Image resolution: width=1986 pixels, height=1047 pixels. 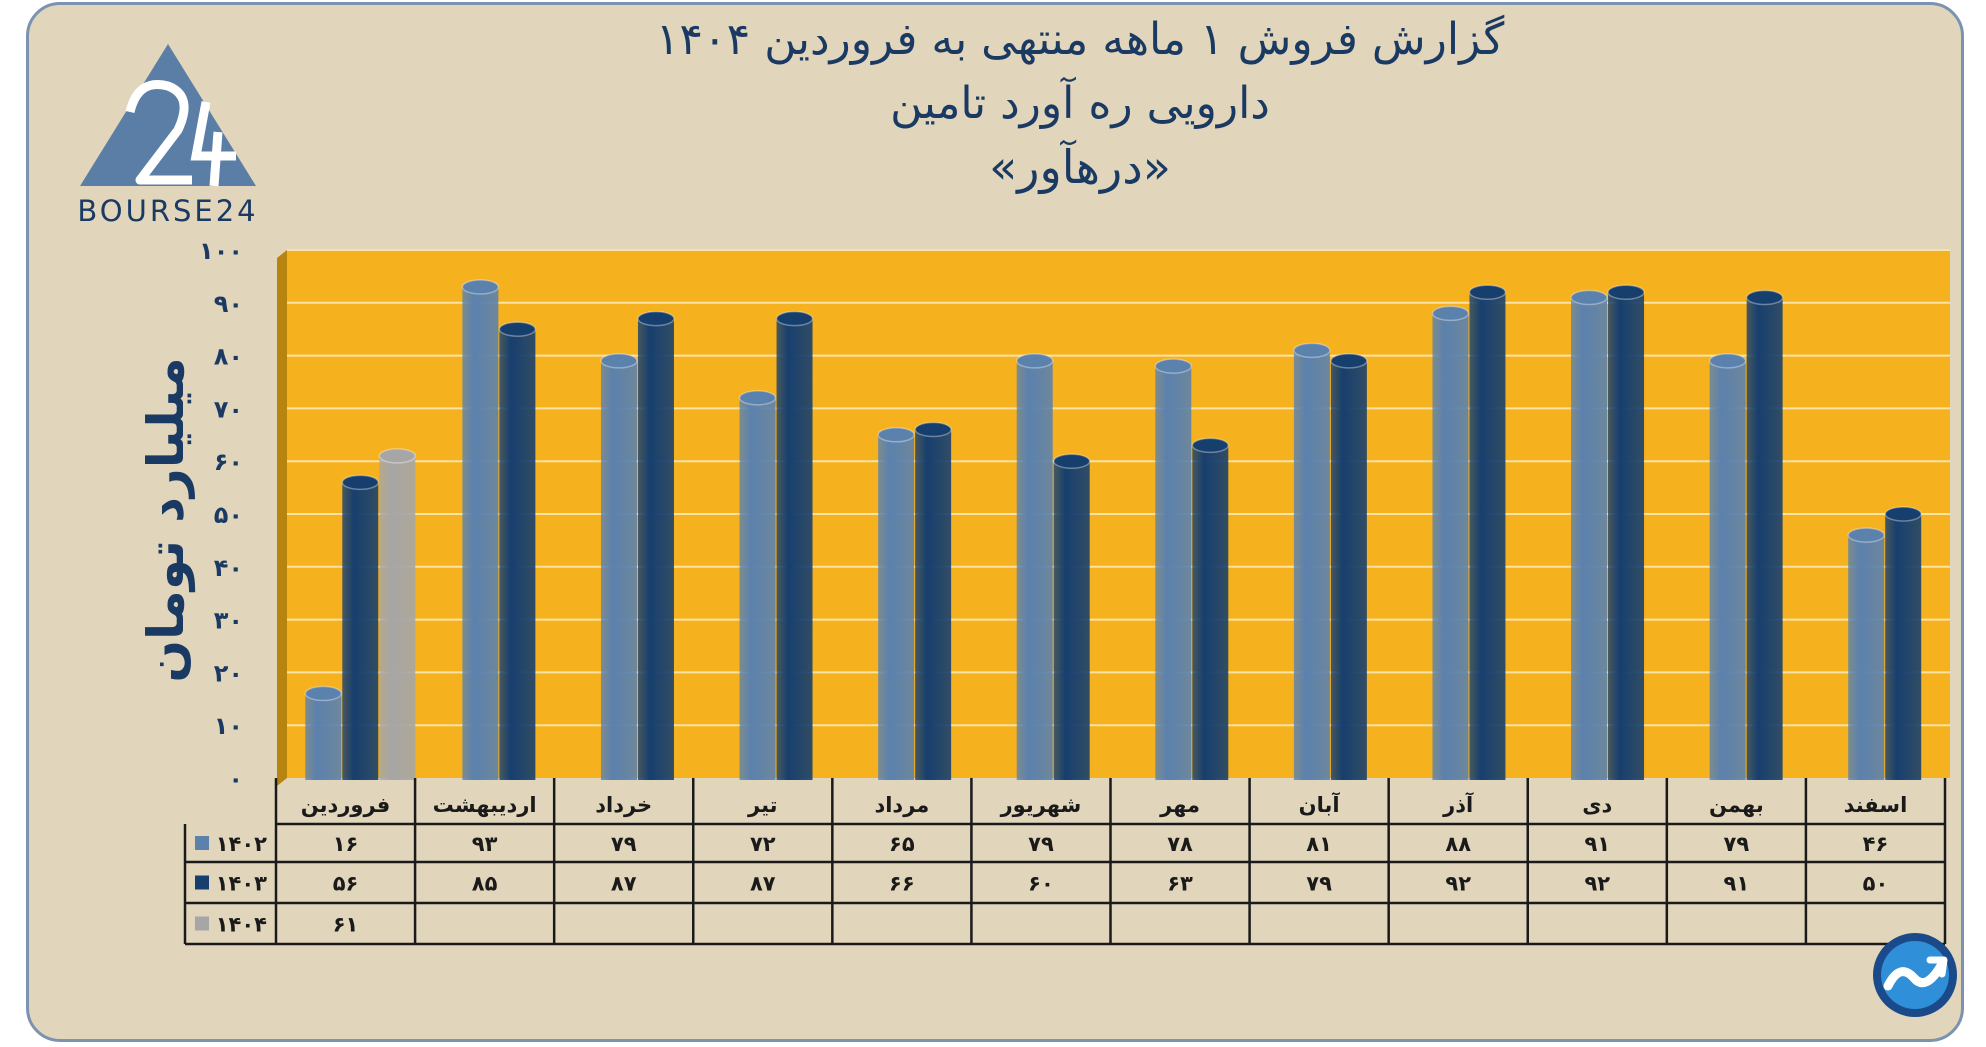 What do you see at coordinates (1736, 805) in the screenshot?
I see `x-tick-label: بهمن` at bounding box center [1736, 805].